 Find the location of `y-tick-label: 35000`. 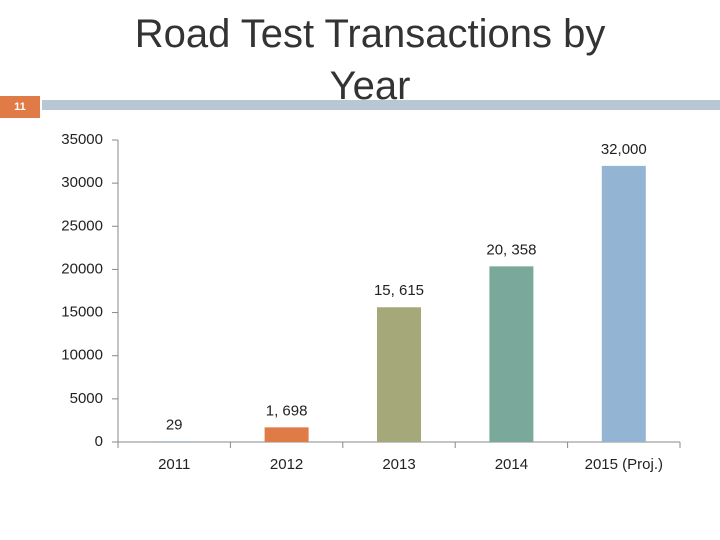

y-tick-label: 35000 is located at coordinates (82, 139).